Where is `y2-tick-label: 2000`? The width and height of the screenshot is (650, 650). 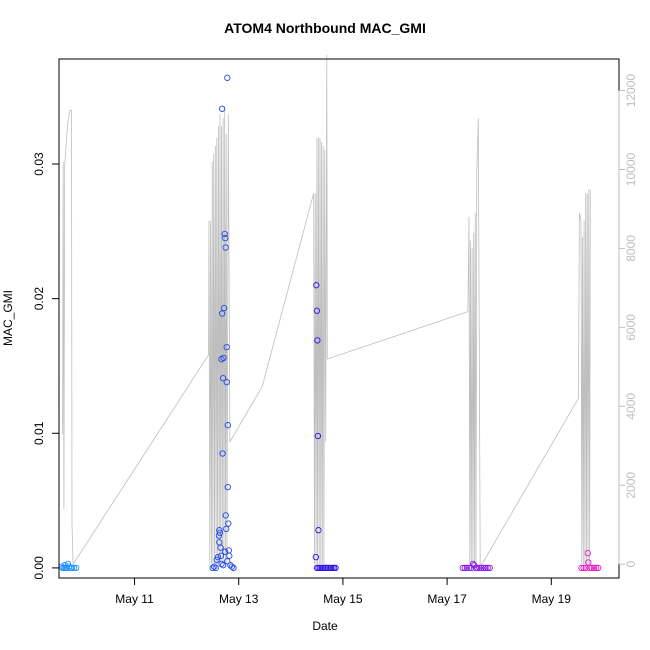 y2-tick-label: 2000 is located at coordinates (631, 485).